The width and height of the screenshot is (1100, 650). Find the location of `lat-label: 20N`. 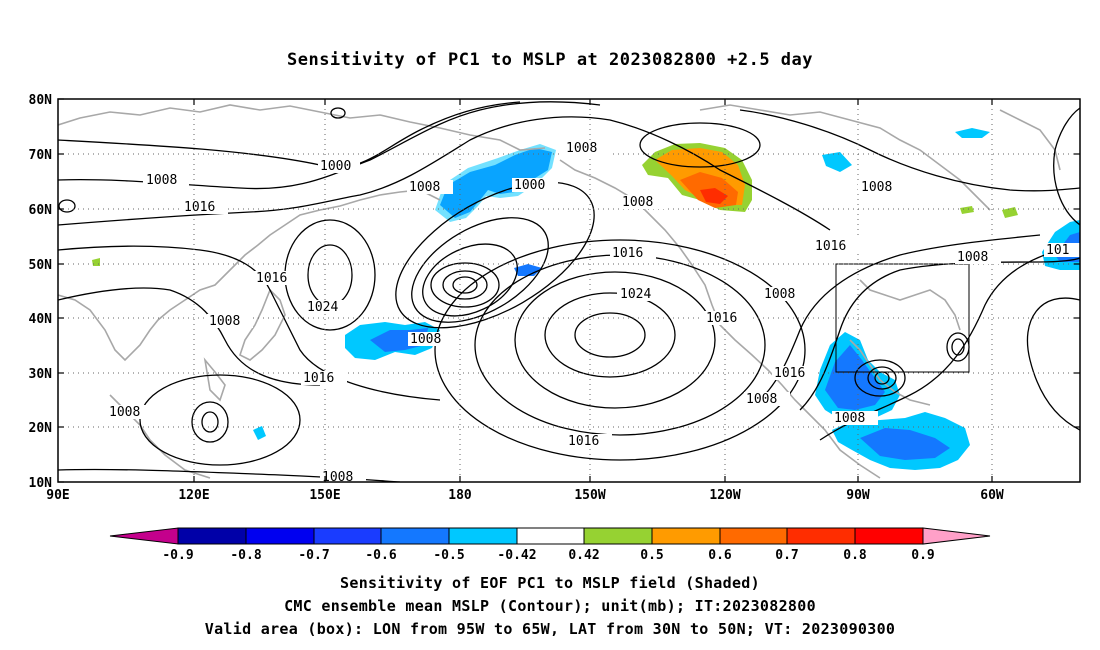

lat-label: 20N is located at coordinates (41, 428).